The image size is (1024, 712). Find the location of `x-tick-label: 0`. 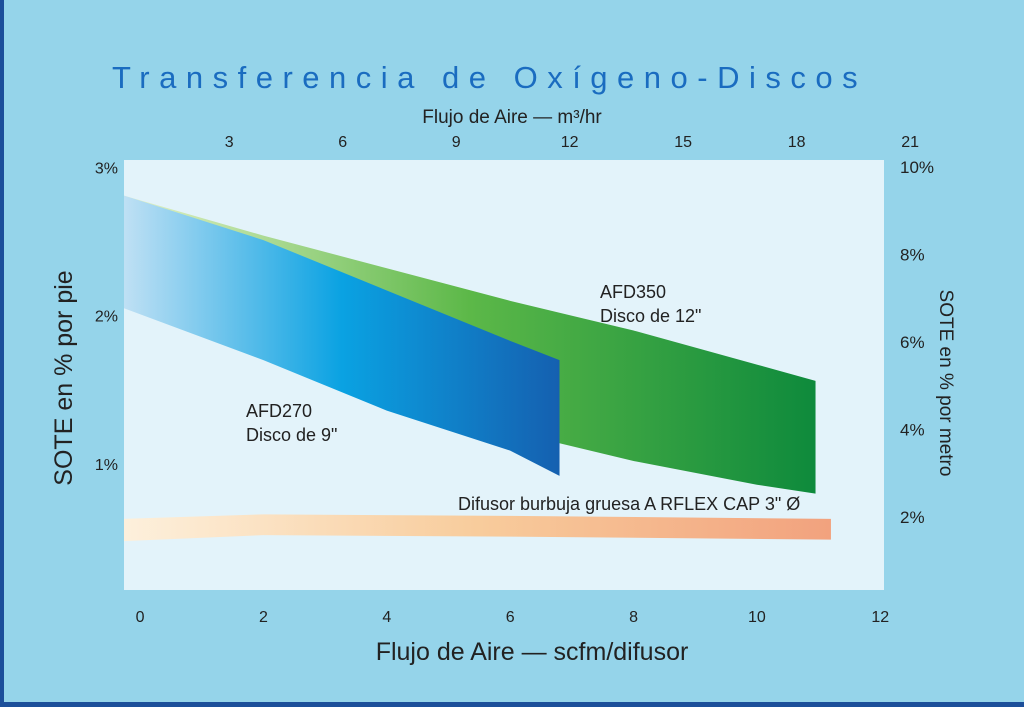

x-tick-label: 0 is located at coordinates (140, 617).